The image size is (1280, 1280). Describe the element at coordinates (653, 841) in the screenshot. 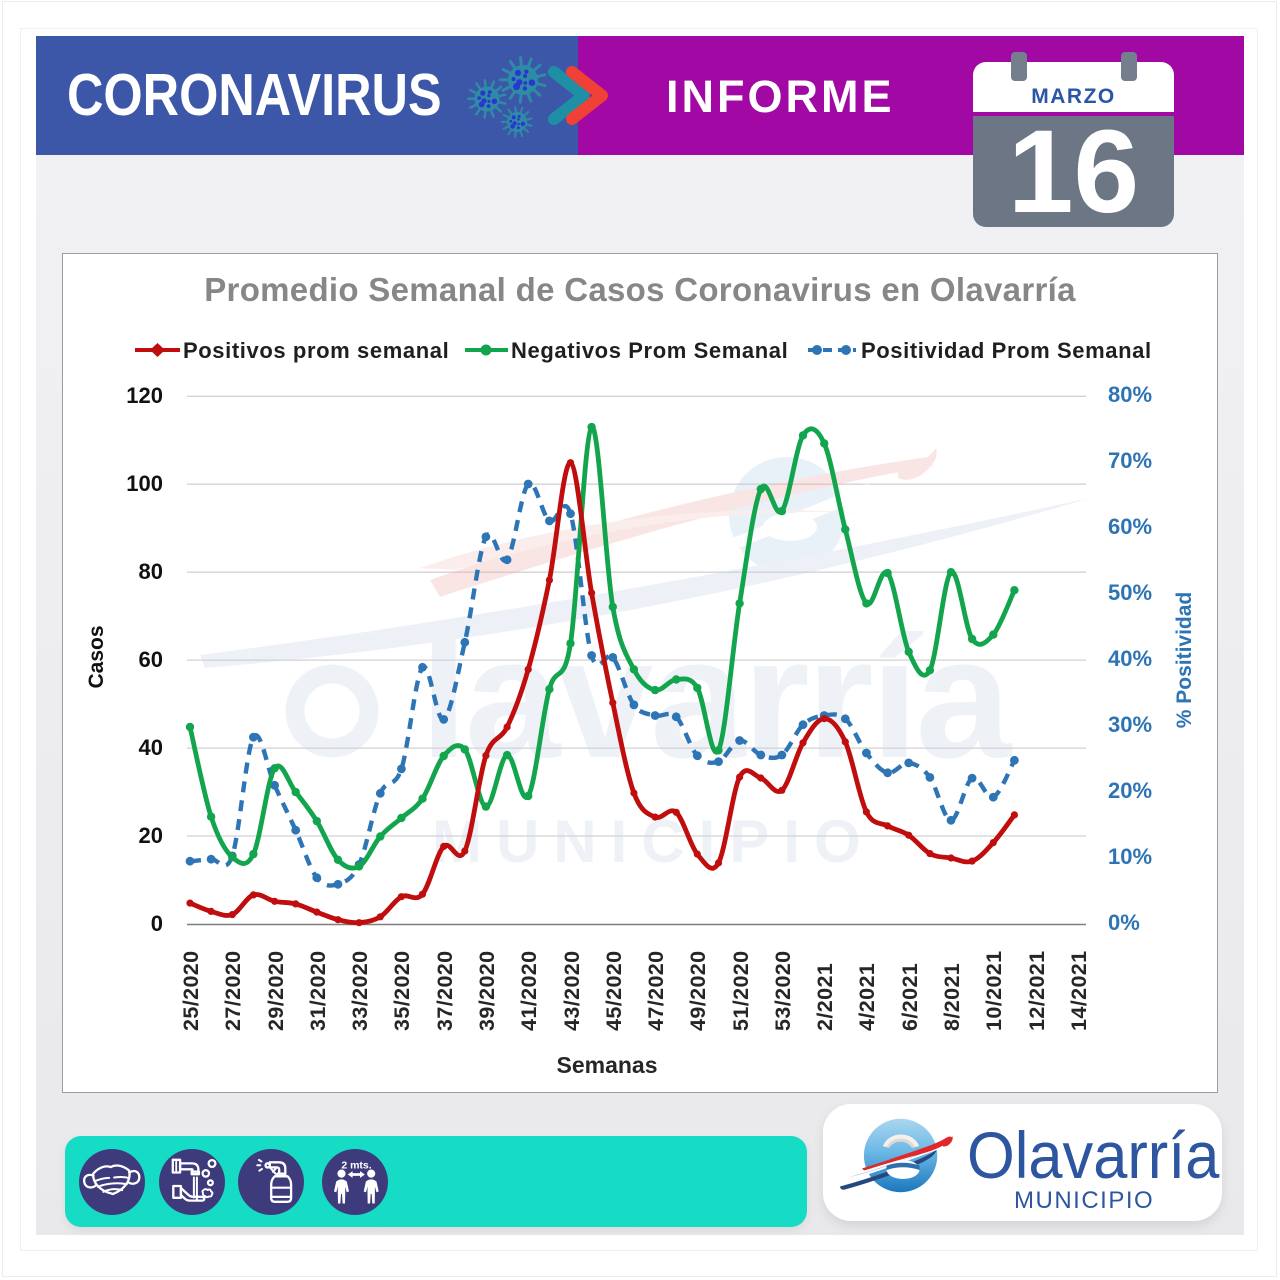

I see `svg-text: MUNICIPIO` at that location.